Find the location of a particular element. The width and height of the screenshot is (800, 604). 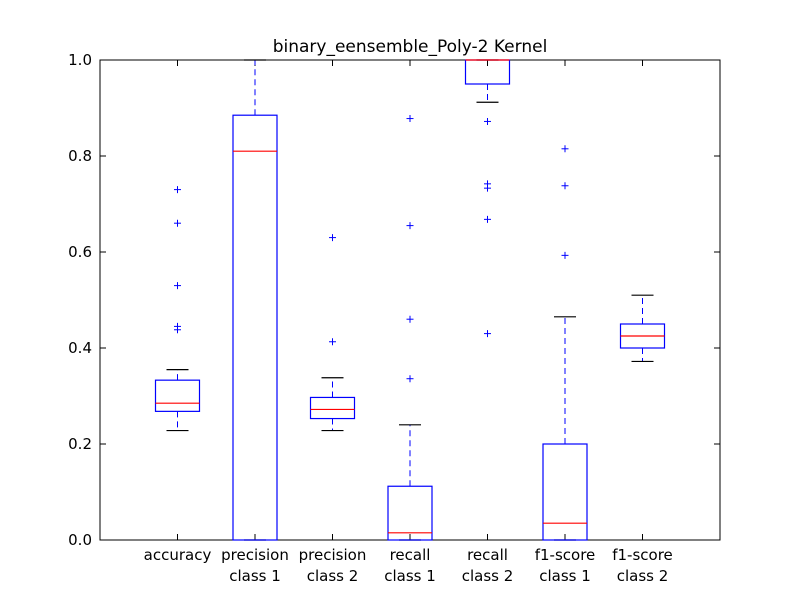

y-tick-label: 0.4 is located at coordinates (80, 348).